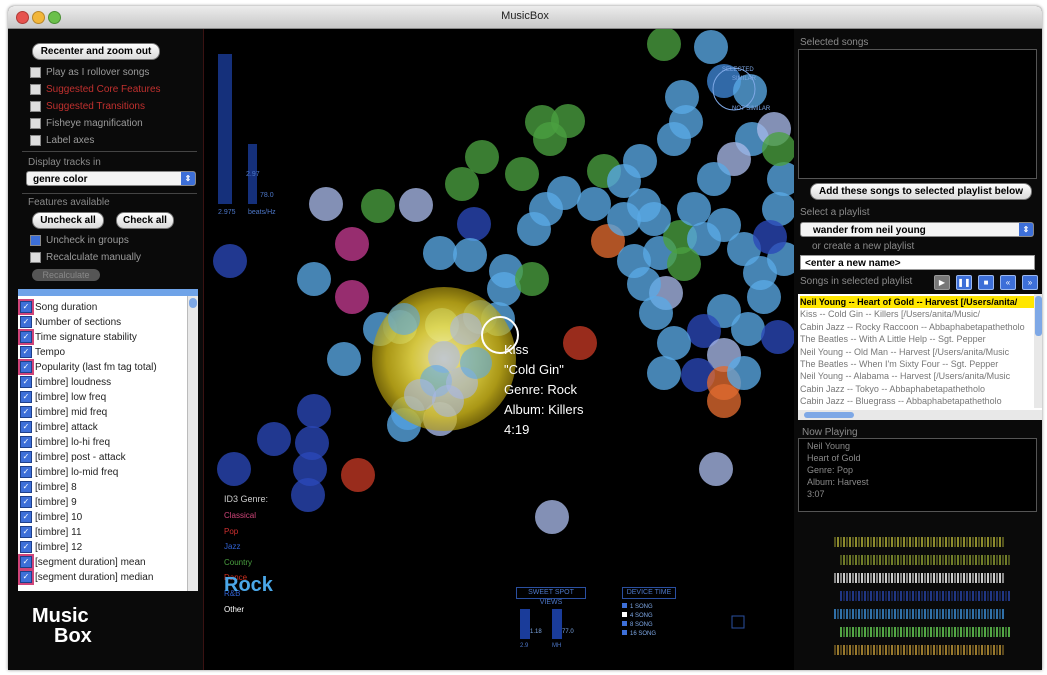 The image size is (1047, 675). I want to click on feature-item: ✓ [timbre] lo-hi freq, so click(65, 442).